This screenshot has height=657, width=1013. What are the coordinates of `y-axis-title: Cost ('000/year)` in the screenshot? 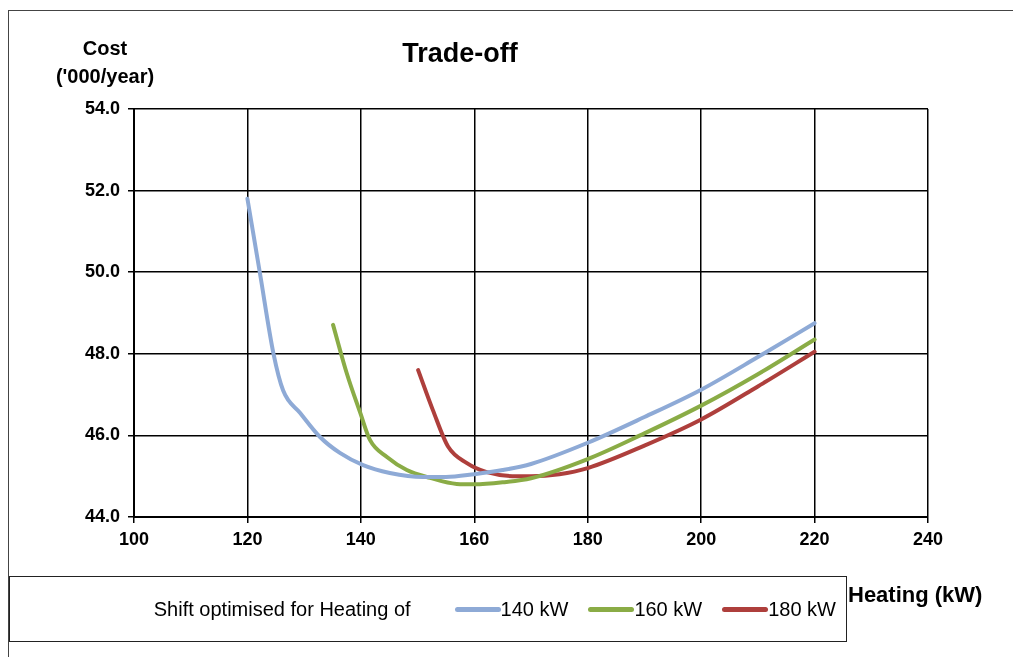 It's located at (105, 62).